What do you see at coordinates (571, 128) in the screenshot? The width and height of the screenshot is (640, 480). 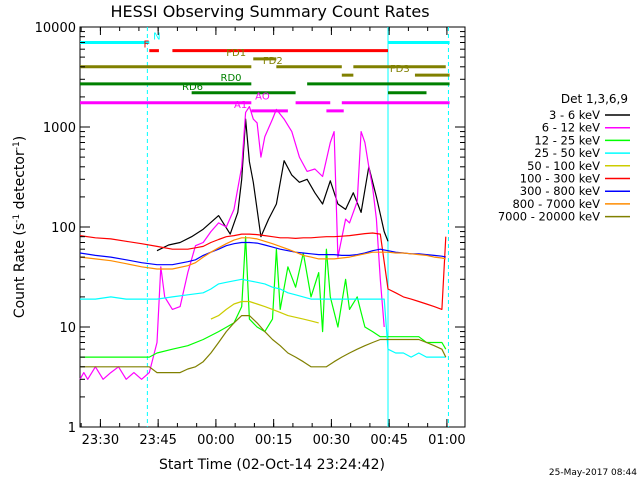 I see `legend-label-1: 6 - 12 keV` at bounding box center [571, 128].